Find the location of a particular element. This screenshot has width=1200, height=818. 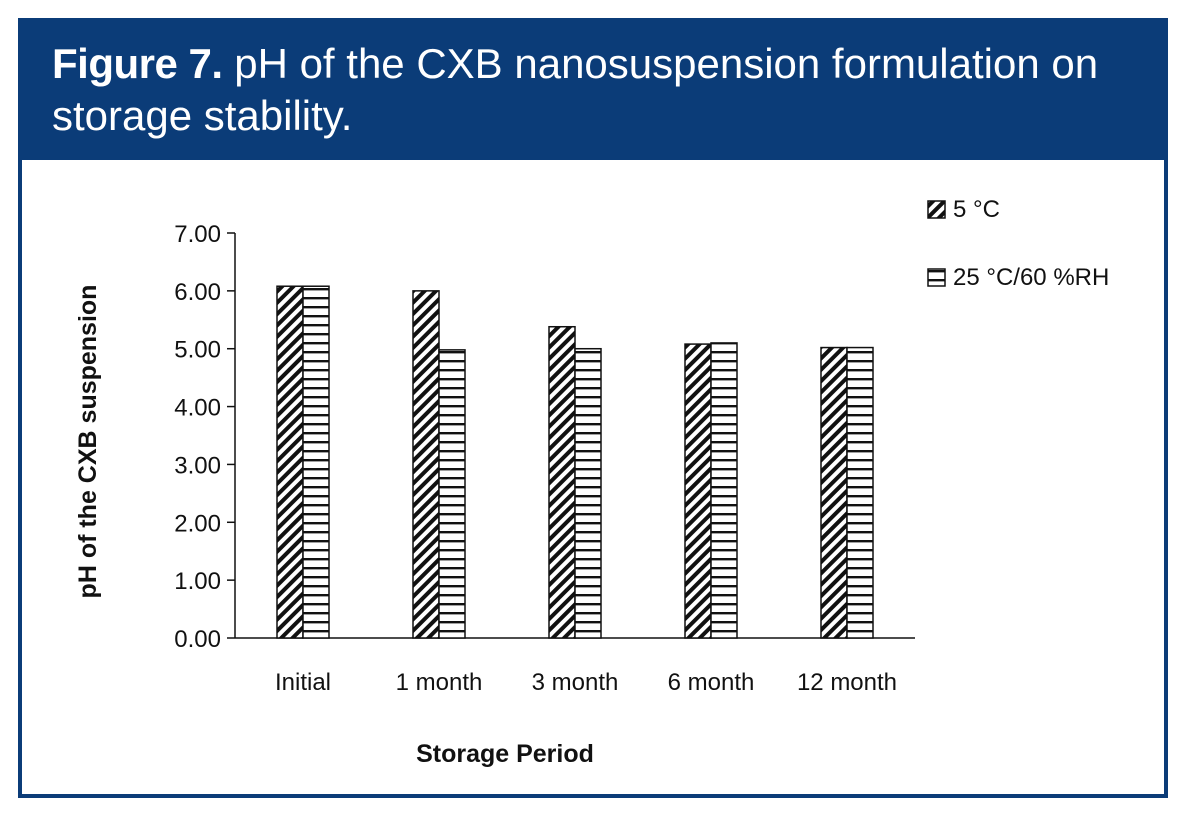

y-tick-label: 5.00 is located at coordinates (197, 350).